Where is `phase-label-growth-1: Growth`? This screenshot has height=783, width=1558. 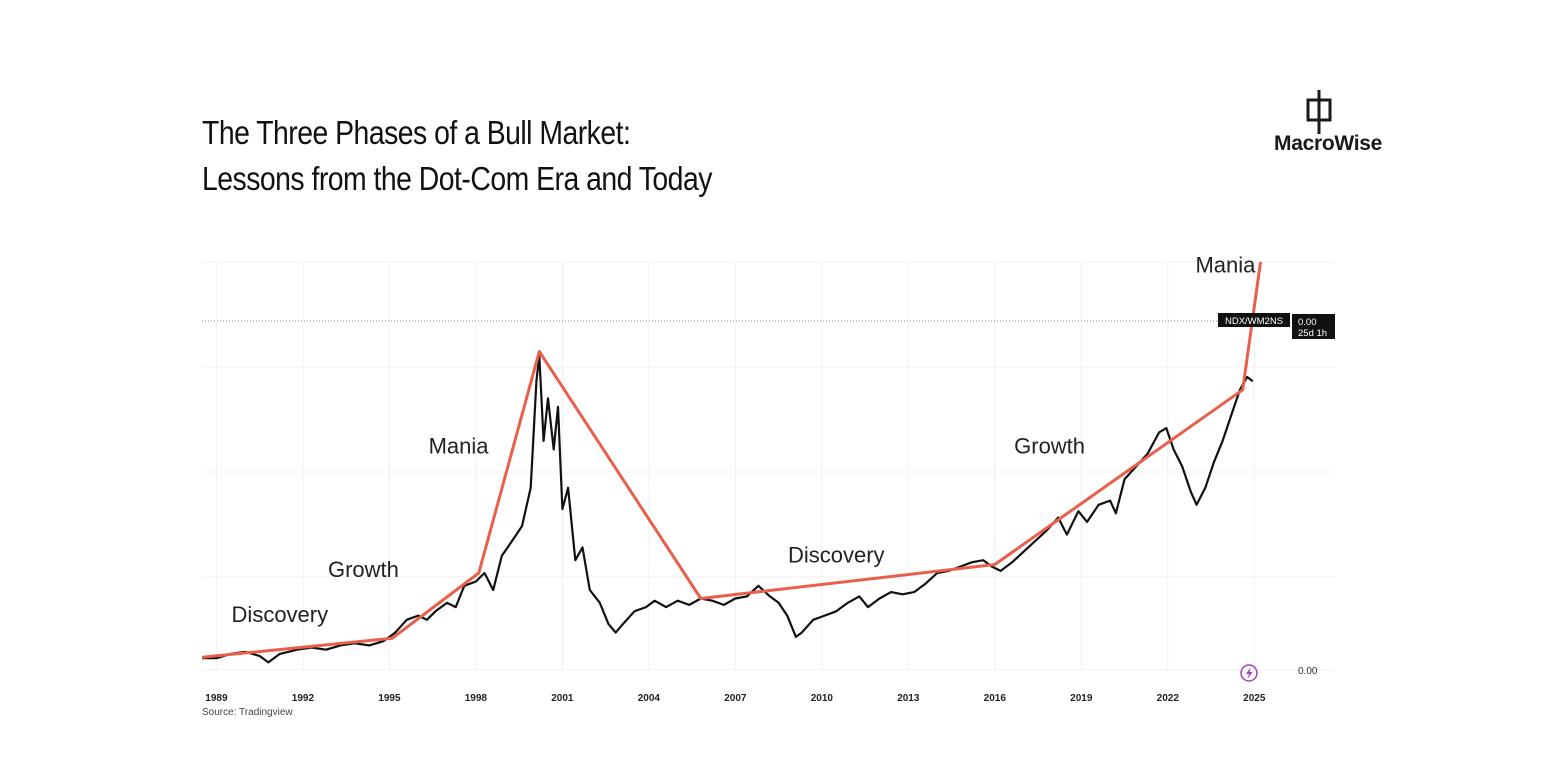
phase-label-growth-1: Growth is located at coordinates (363, 569).